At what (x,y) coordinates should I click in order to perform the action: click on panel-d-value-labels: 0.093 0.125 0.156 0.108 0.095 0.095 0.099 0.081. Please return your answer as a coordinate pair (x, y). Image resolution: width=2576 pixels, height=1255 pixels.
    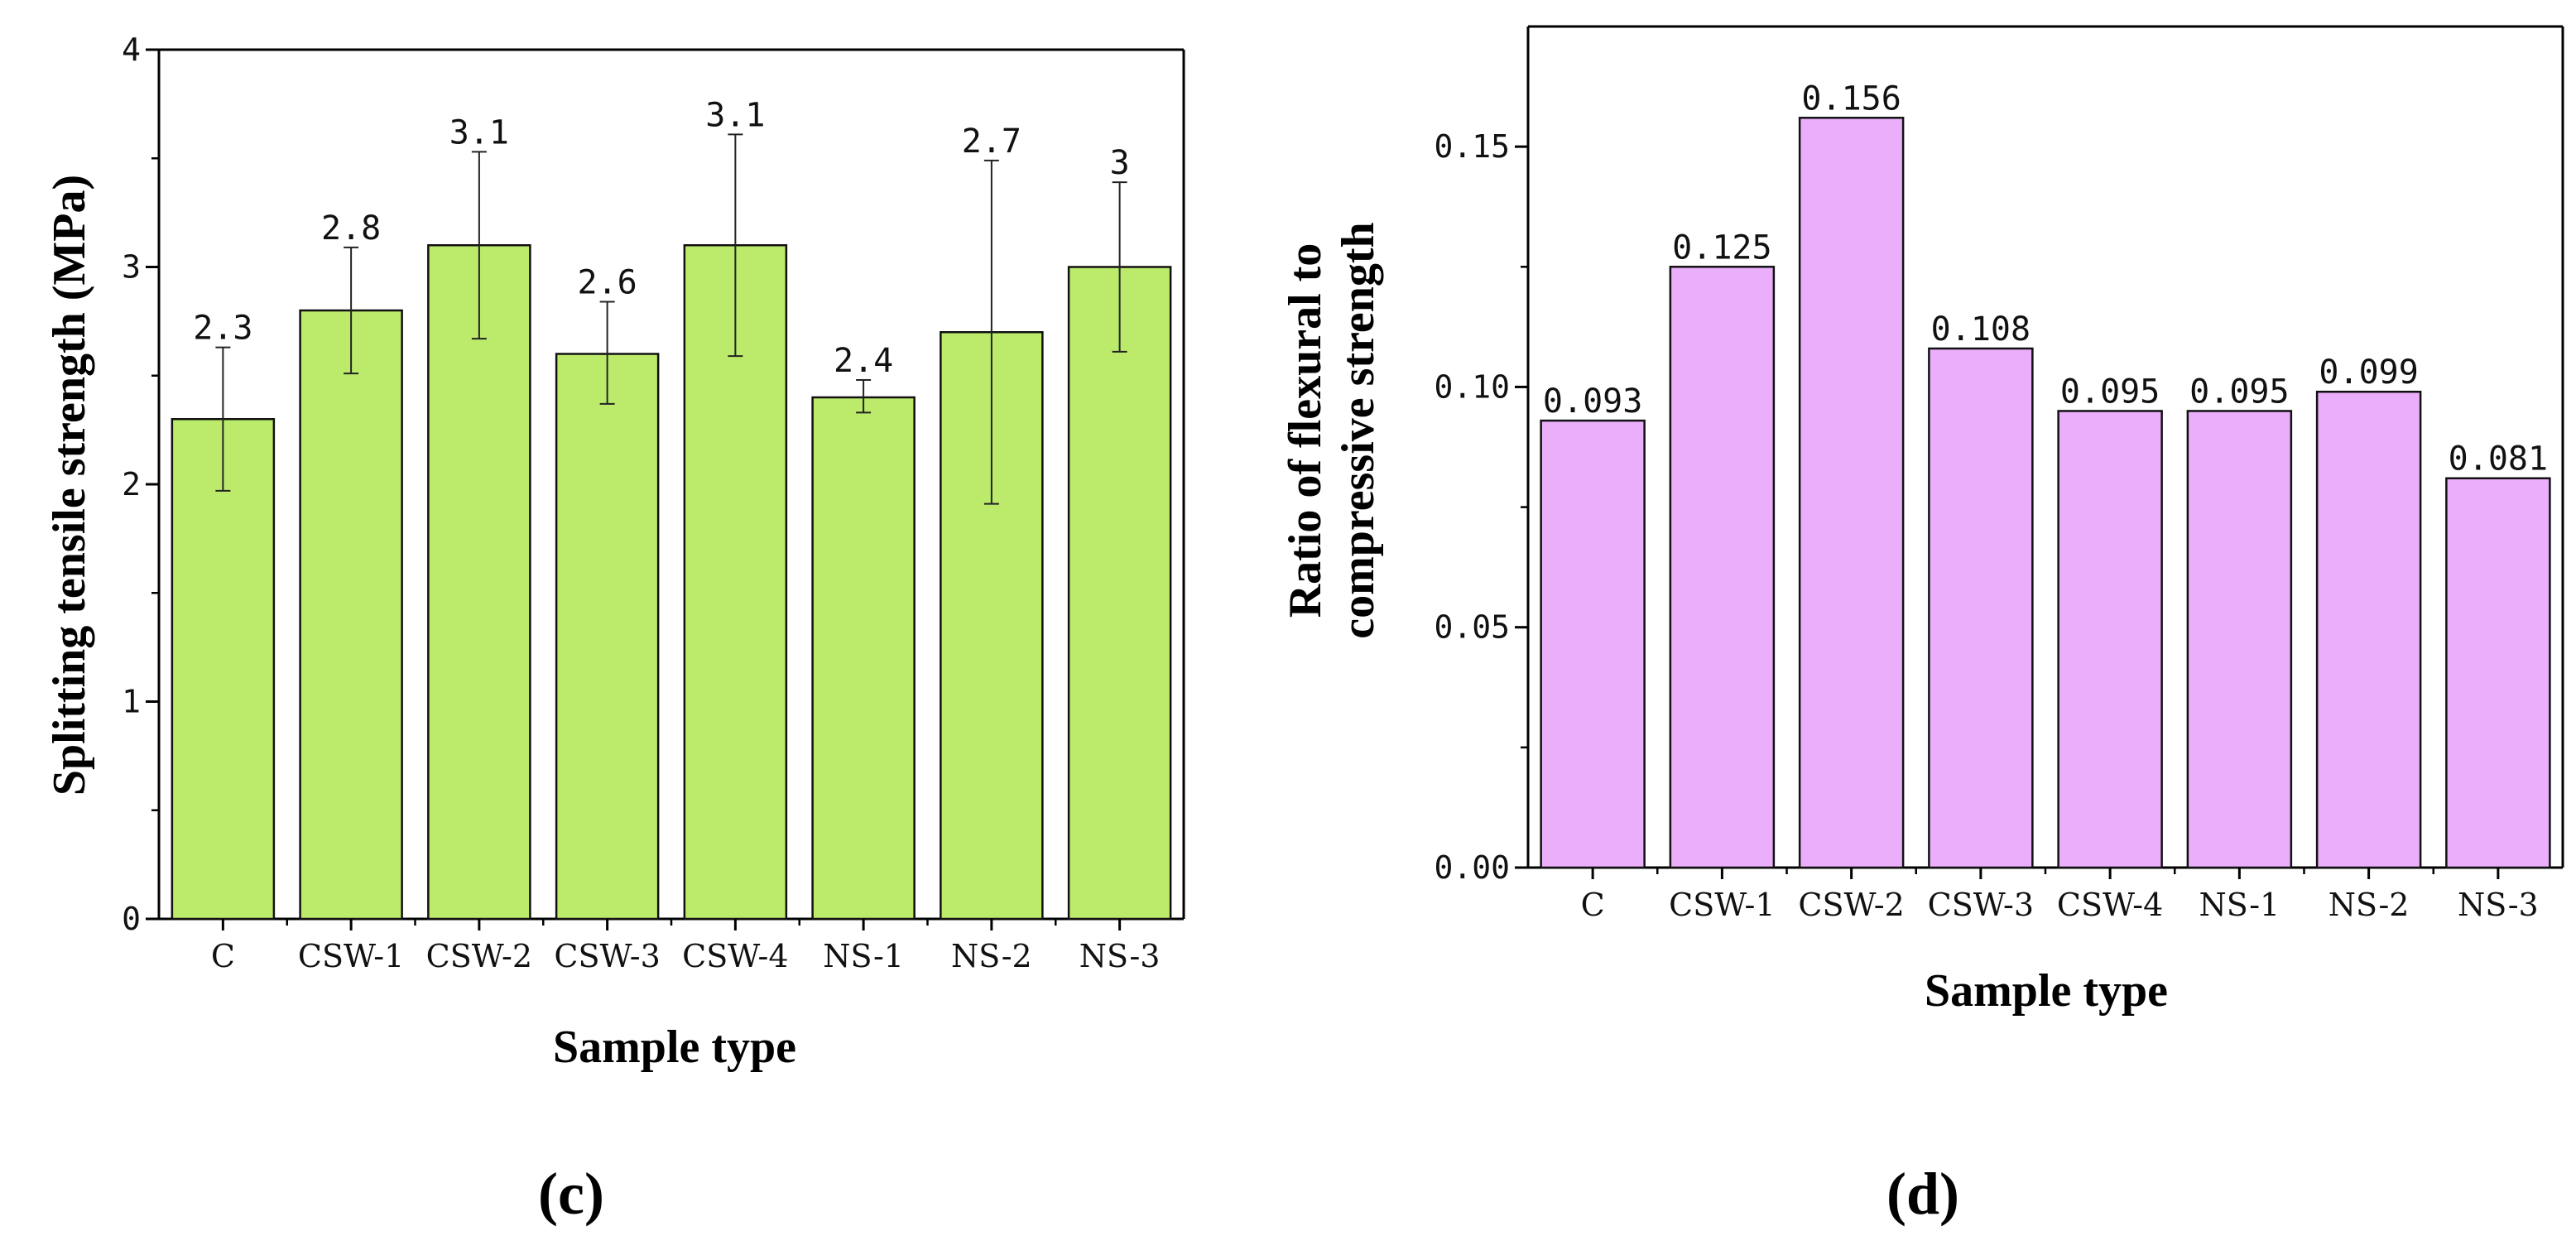
    Looking at the image, I should click on (2045, 278).